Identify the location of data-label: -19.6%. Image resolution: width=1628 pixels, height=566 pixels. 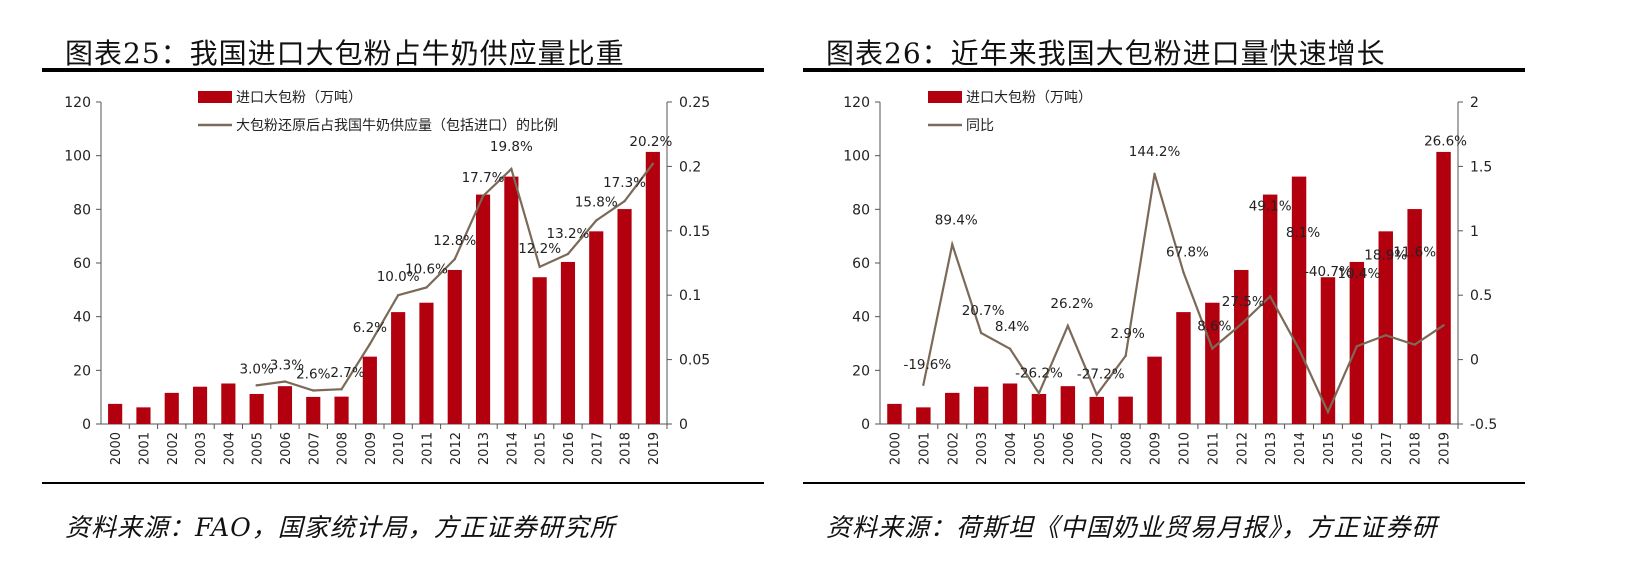
(927, 365).